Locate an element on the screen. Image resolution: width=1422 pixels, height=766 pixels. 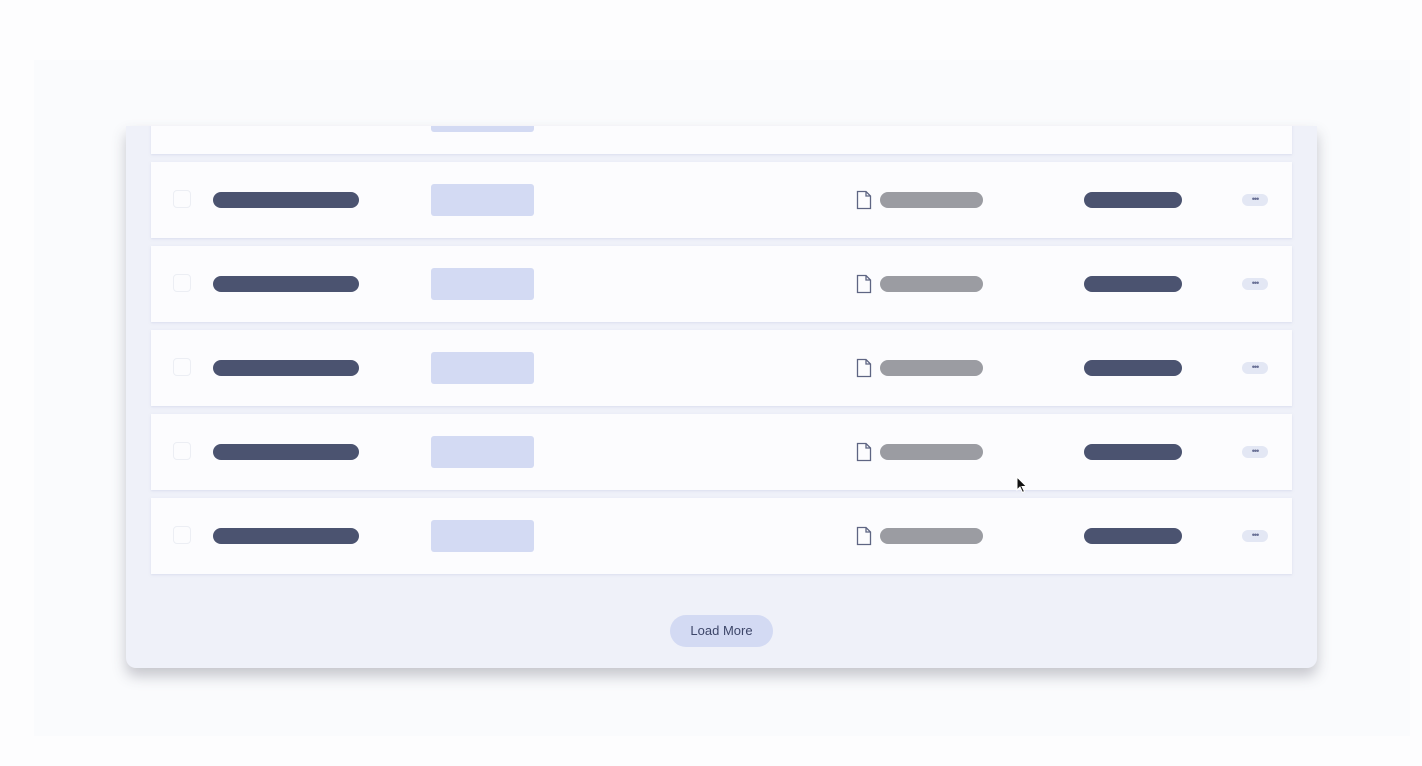
mouse-cursor-icon is located at coordinates (1022, 485).